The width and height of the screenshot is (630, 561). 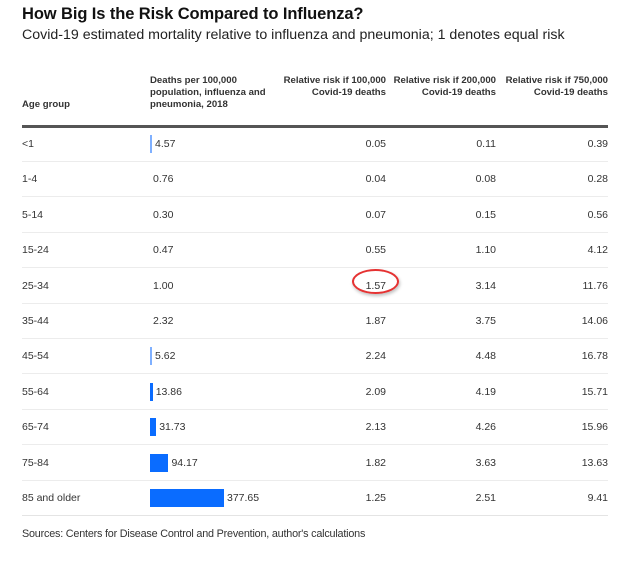 What do you see at coordinates (485, 498) in the screenshot?
I see `risk-200k-cell: 2.51` at bounding box center [485, 498].